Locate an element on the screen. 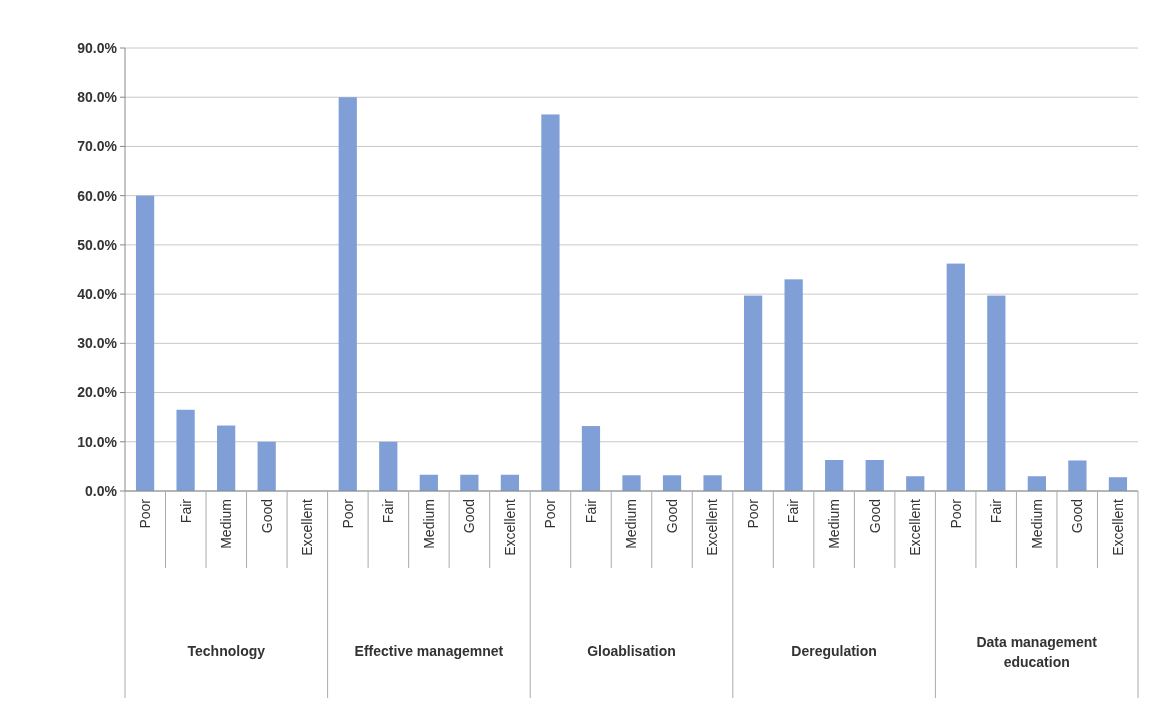  y-tick-label: 30.0% is located at coordinates (97, 343).